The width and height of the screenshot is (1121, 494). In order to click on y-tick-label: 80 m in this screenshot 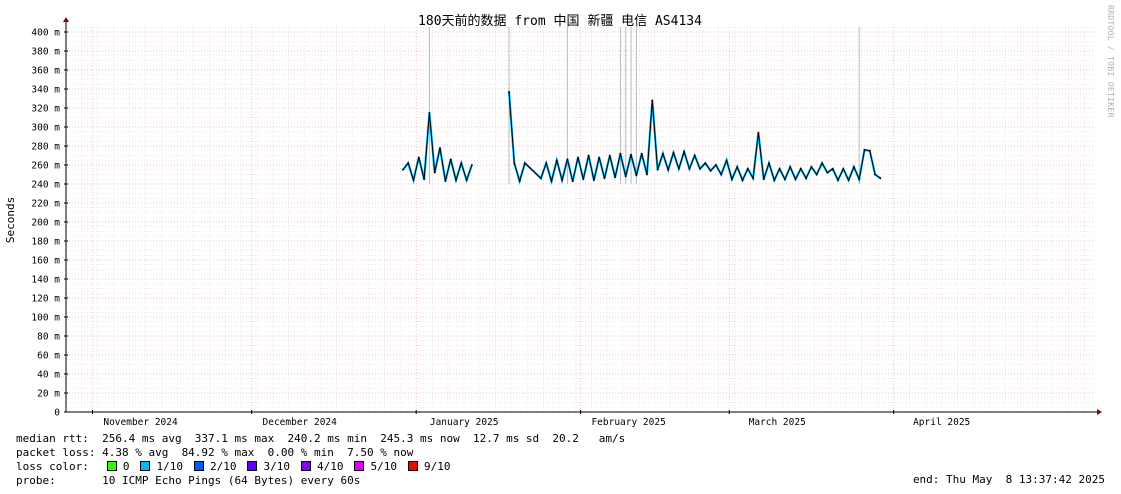, I will do `click(48, 337)`.